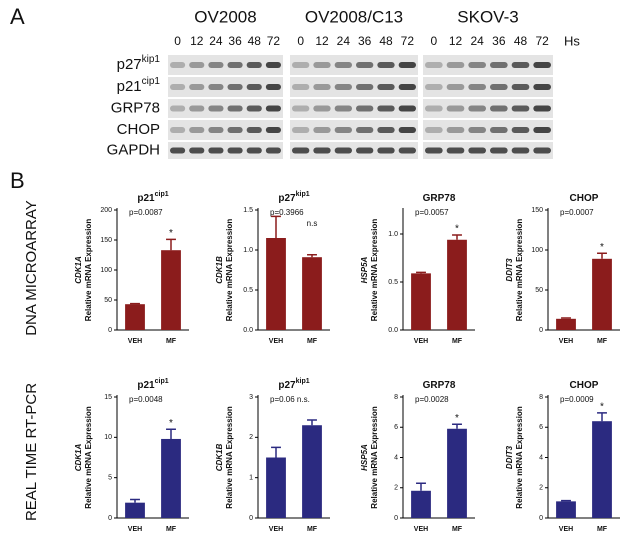  I want to click on title-main: p21, so click(146, 385).